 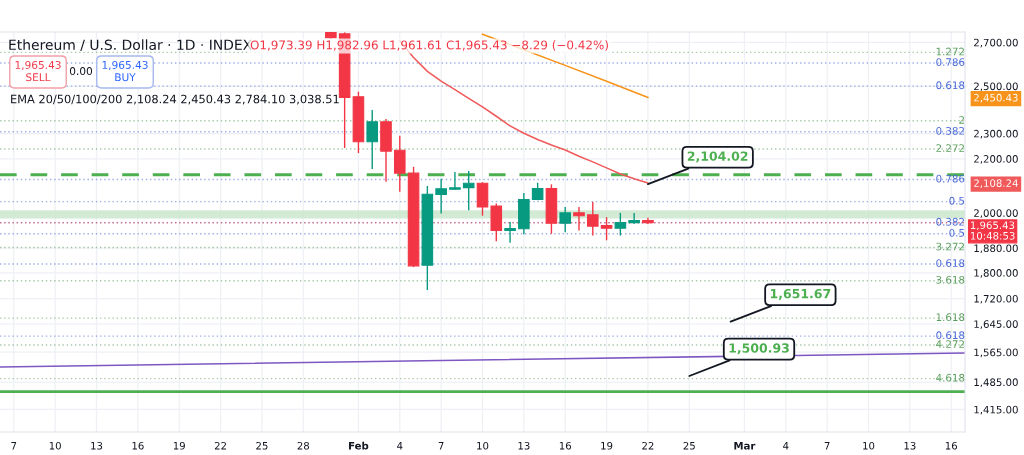 What do you see at coordinates (961, 120) in the screenshot?
I see `annotation: 2` at bounding box center [961, 120].